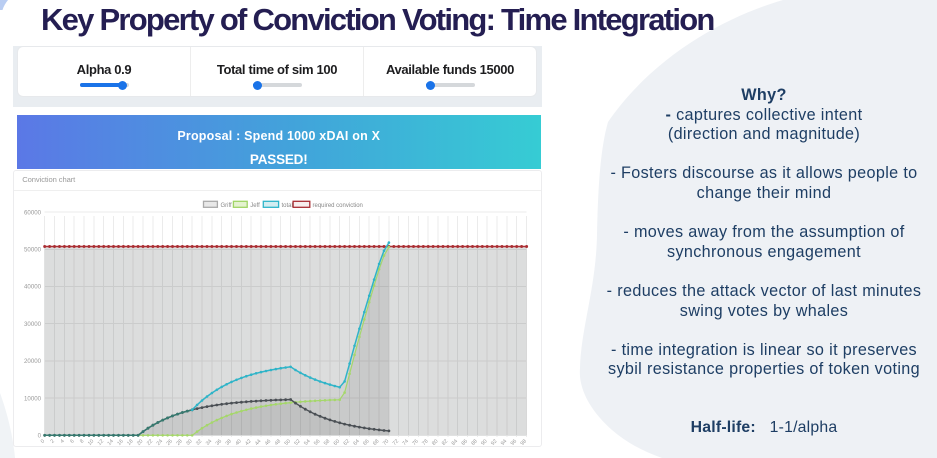 The image size is (937, 458). What do you see at coordinates (72, 441) in the screenshot?
I see `svg-text: 6` at bounding box center [72, 441].